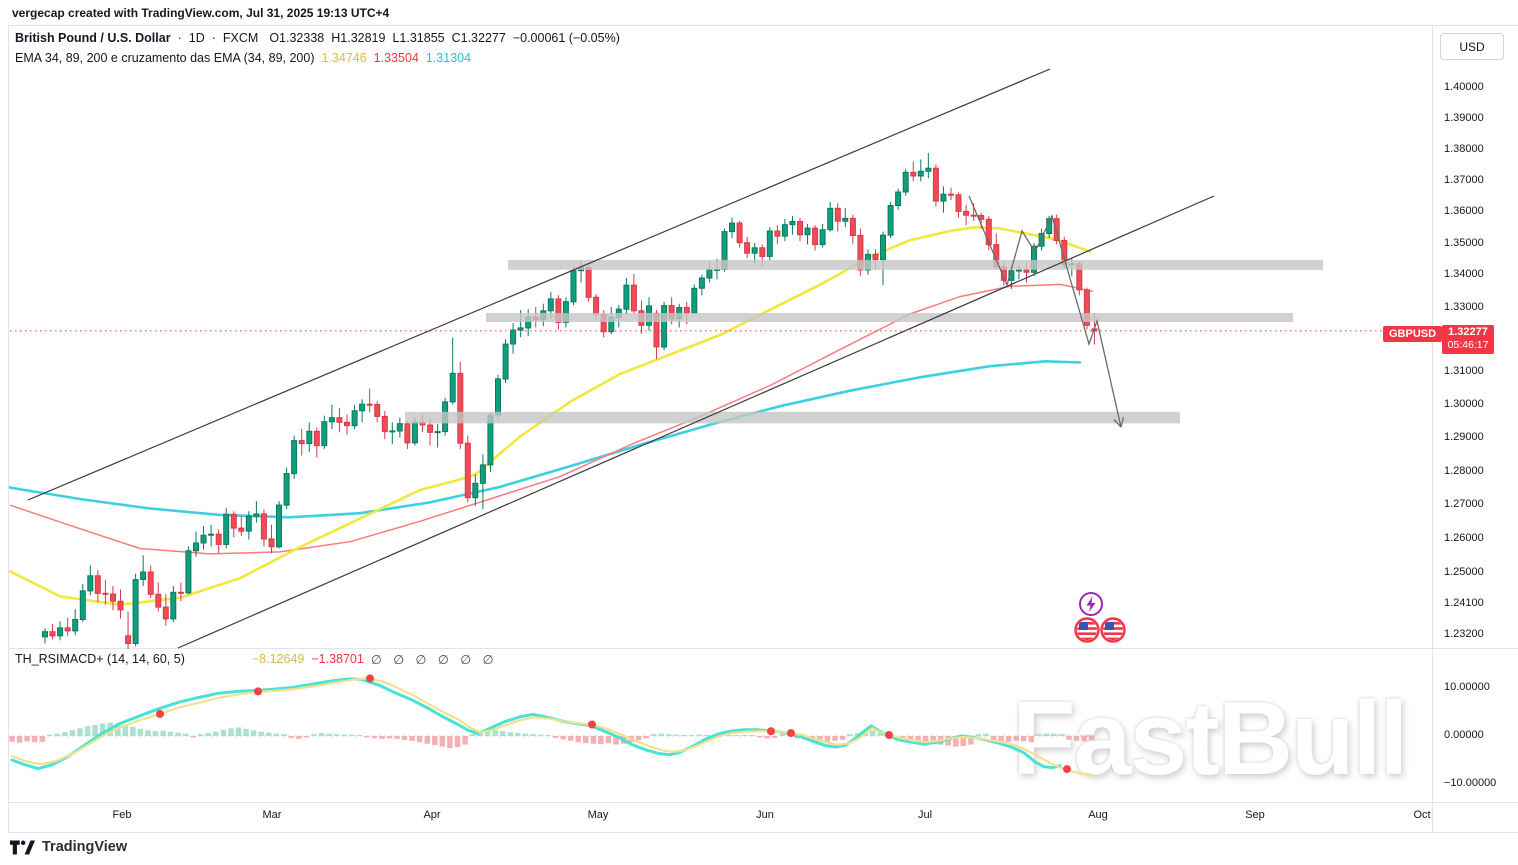 The image size is (1518, 865). What do you see at coordinates (100, 659) in the screenshot?
I see `indicator-label: TH_RSIMACD+ (14, 14, 60, 5)` at bounding box center [100, 659].